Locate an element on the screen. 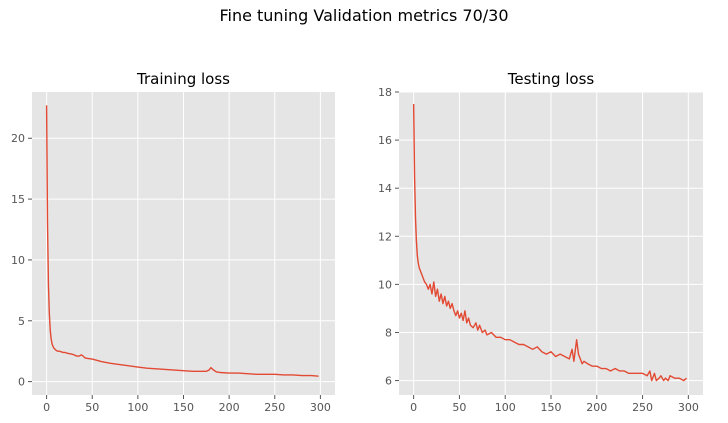 Image resolution: width=728 pixels, height=423 pixels. testing-loss-x-tick-label: 200 is located at coordinates (596, 407).